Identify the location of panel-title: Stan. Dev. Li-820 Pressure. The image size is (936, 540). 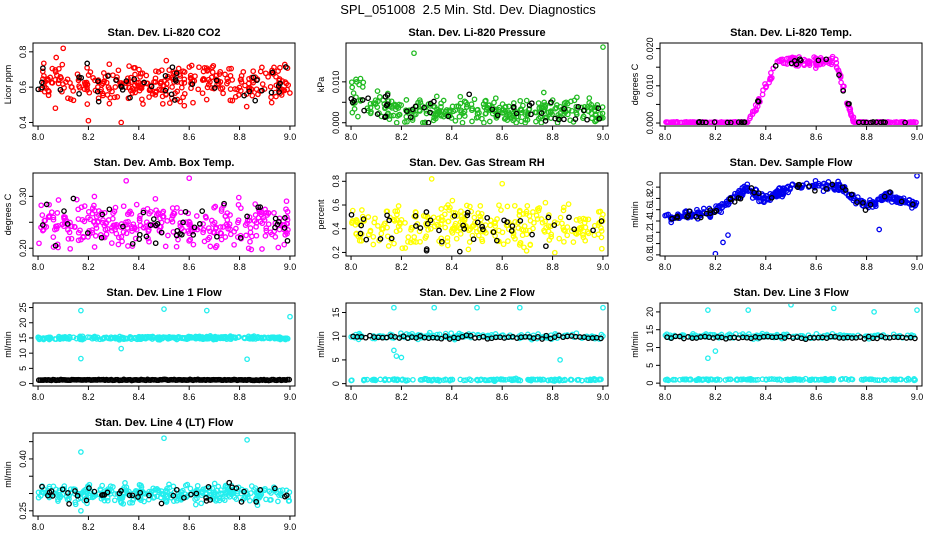
(476, 33).